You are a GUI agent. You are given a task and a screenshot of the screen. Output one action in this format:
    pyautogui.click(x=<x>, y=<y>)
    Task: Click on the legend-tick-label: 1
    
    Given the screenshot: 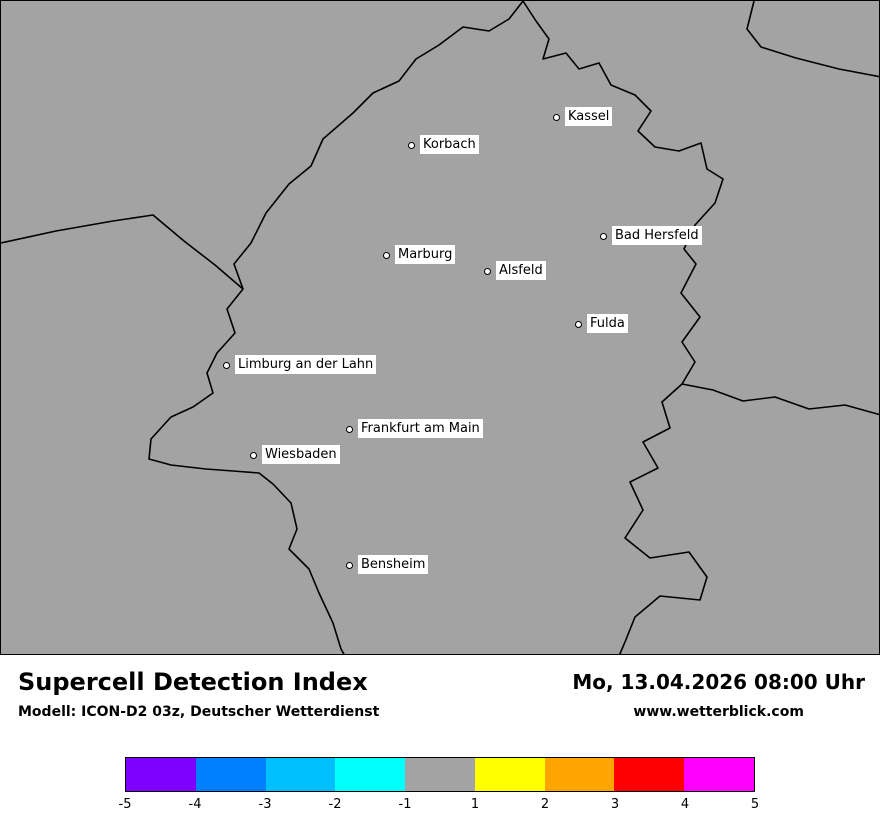 What is the action you would take?
    pyautogui.click(x=475, y=804)
    